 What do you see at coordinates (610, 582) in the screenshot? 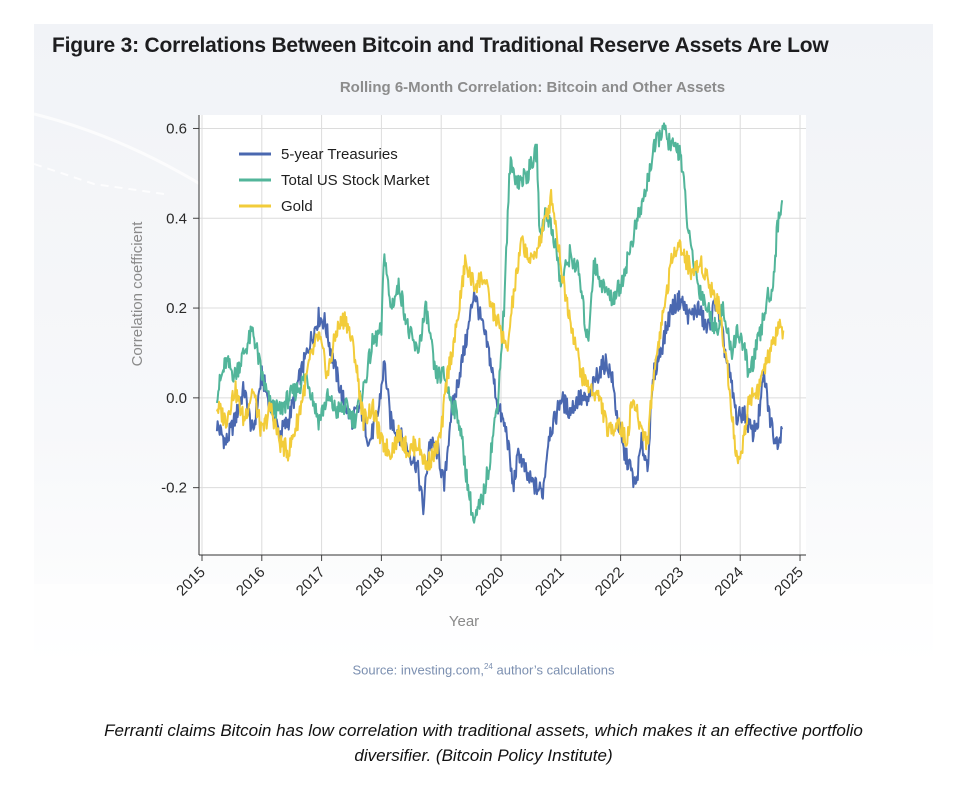
I see `x-tick-label: 2022` at bounding box center [610, 582].